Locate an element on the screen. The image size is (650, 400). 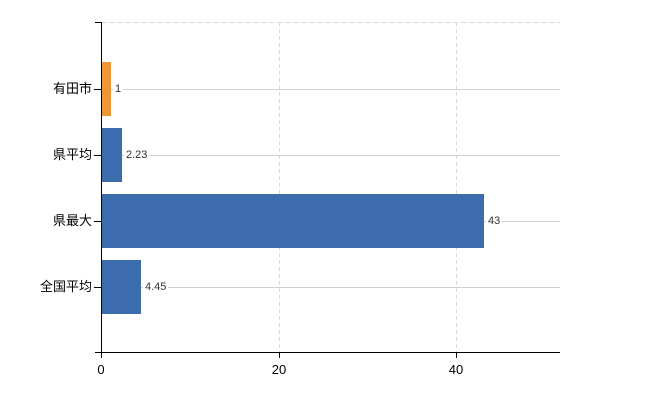
x-axis-line is located at coordinates (327, 352).